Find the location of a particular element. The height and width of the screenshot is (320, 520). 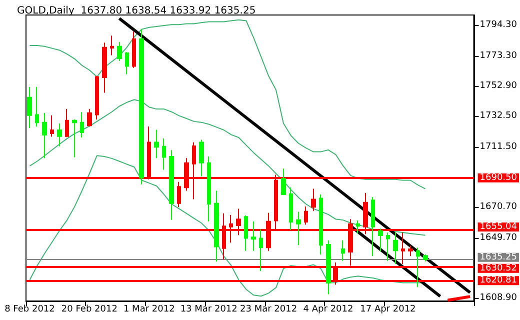

y-tick-label: 1670.70 is located at coordinates (499, 207).